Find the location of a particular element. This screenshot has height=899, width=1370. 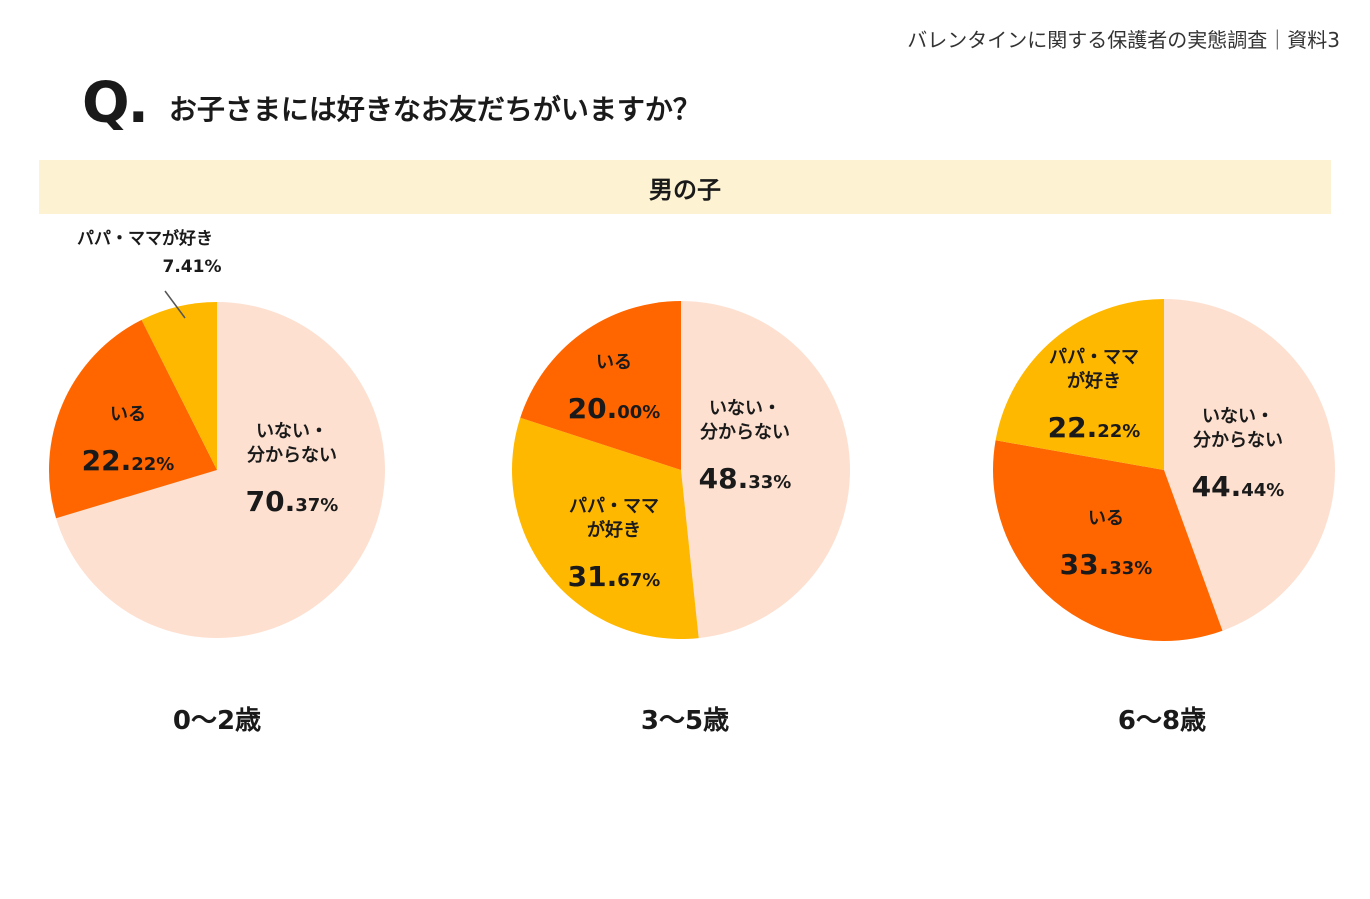

slice-label-value: 31.67% is located at coordinates (614, 576).